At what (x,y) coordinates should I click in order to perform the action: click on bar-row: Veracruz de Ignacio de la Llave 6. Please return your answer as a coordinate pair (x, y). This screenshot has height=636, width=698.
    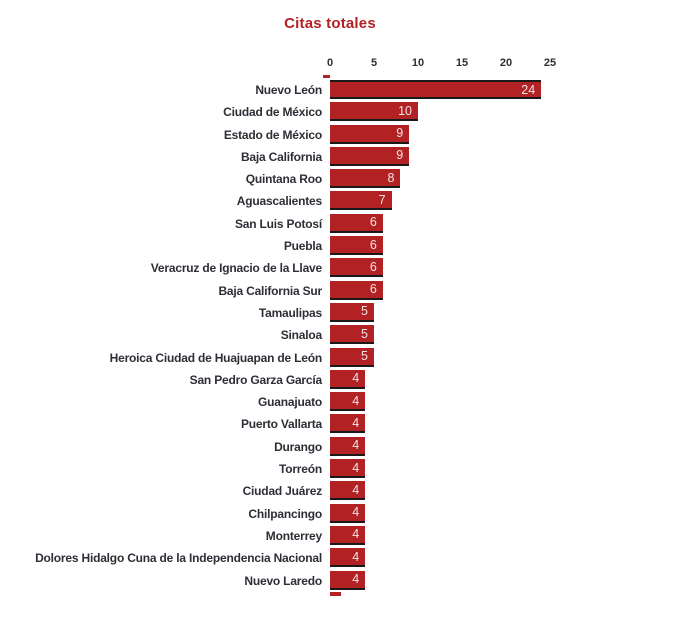
    Looking at the image, I should click on (349, 268).